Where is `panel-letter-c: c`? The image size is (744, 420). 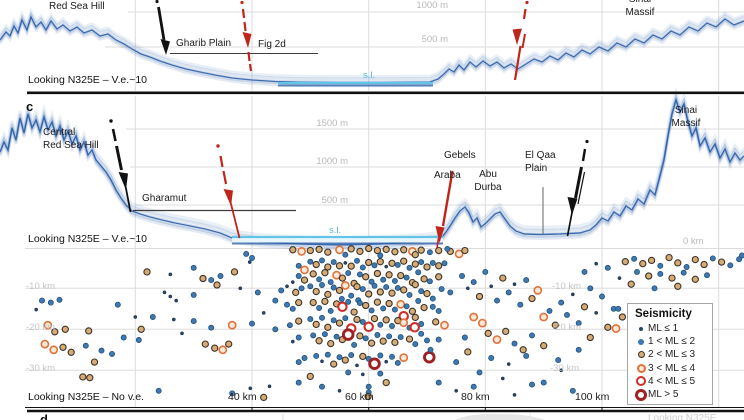
panel-letter-c: c is located at coordinates (30, 106).